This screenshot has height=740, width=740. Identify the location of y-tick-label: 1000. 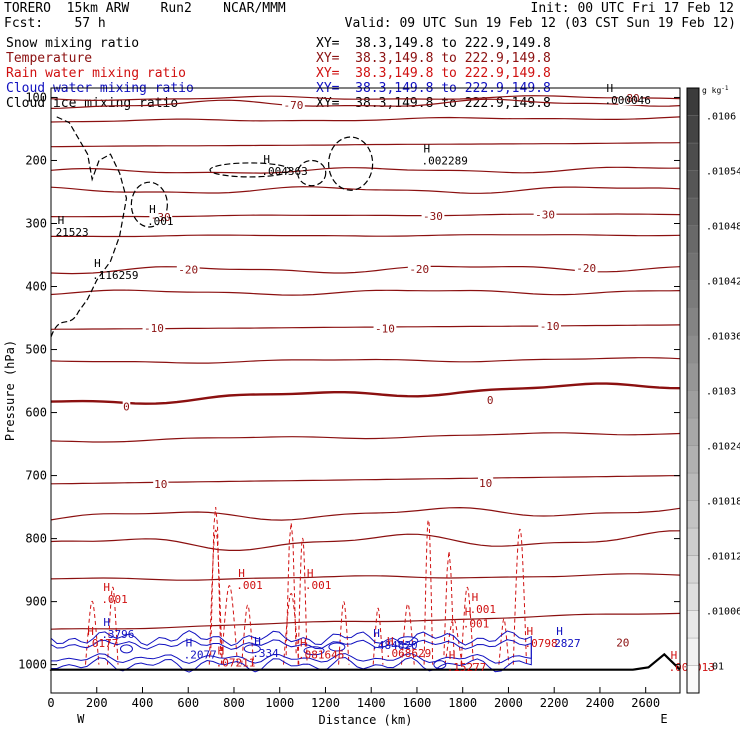
(32, 665).